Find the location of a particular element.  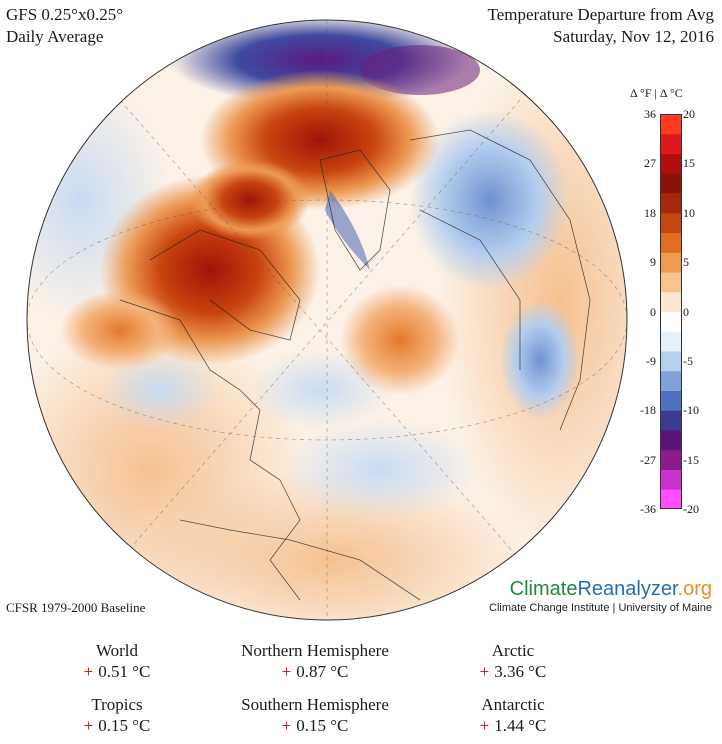

legend-tick-f: -36 is located at coordinates (648, 509).